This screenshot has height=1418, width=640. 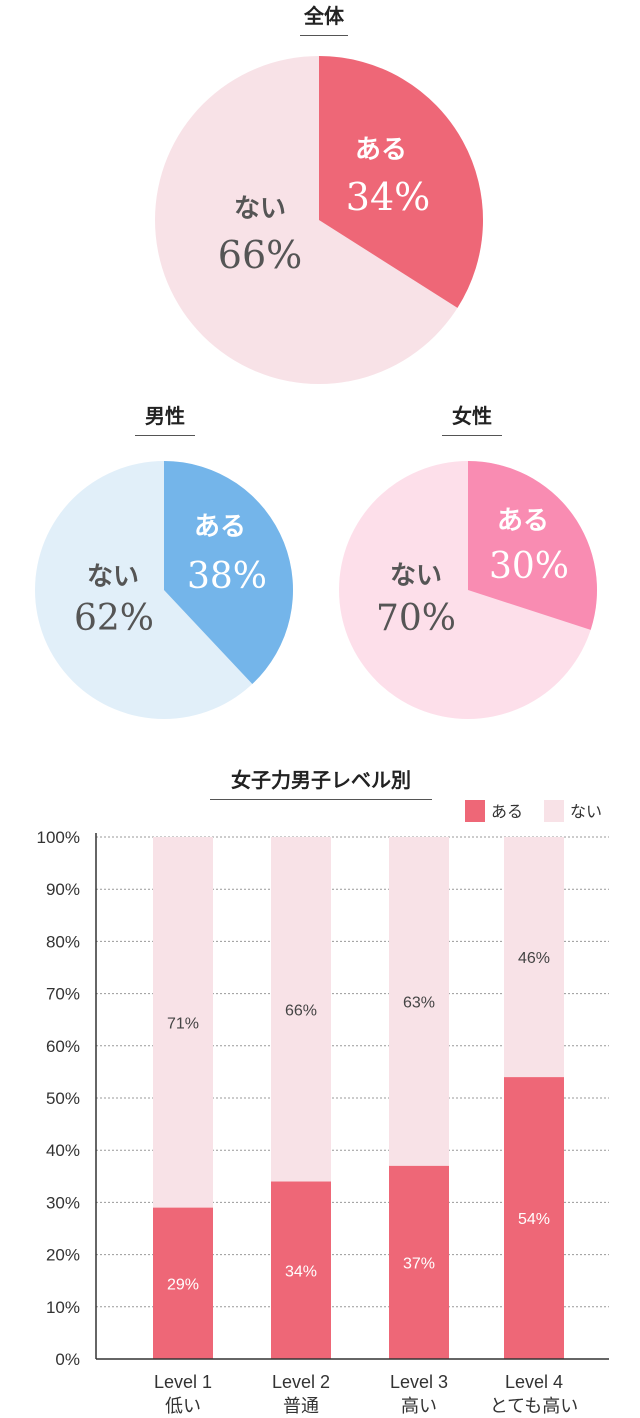 What do you see at coordinates (165, 420) in the screenshot?
I see `pie-title-male: 男性` at bounding box center [165, 420].